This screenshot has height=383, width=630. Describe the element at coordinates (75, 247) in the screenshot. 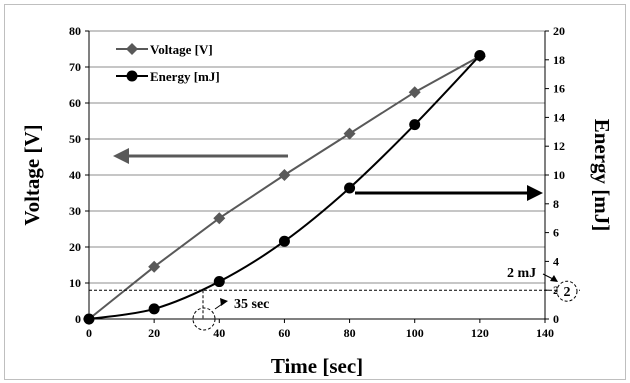

I see `y-left-tick-label: 20` at that location.